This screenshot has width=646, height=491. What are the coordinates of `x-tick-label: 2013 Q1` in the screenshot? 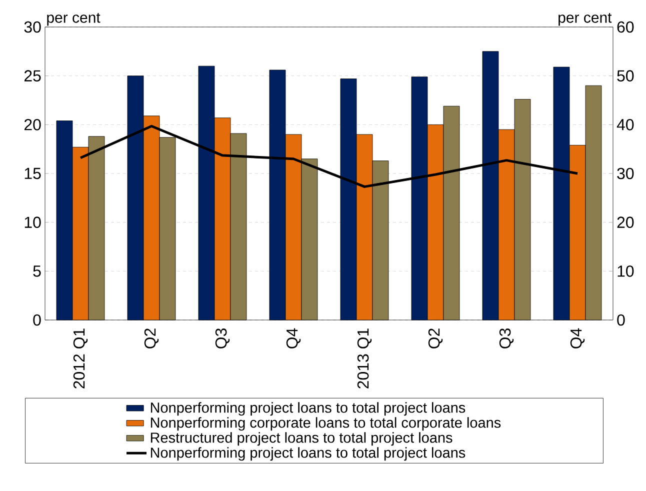 It's located at (364, 358).